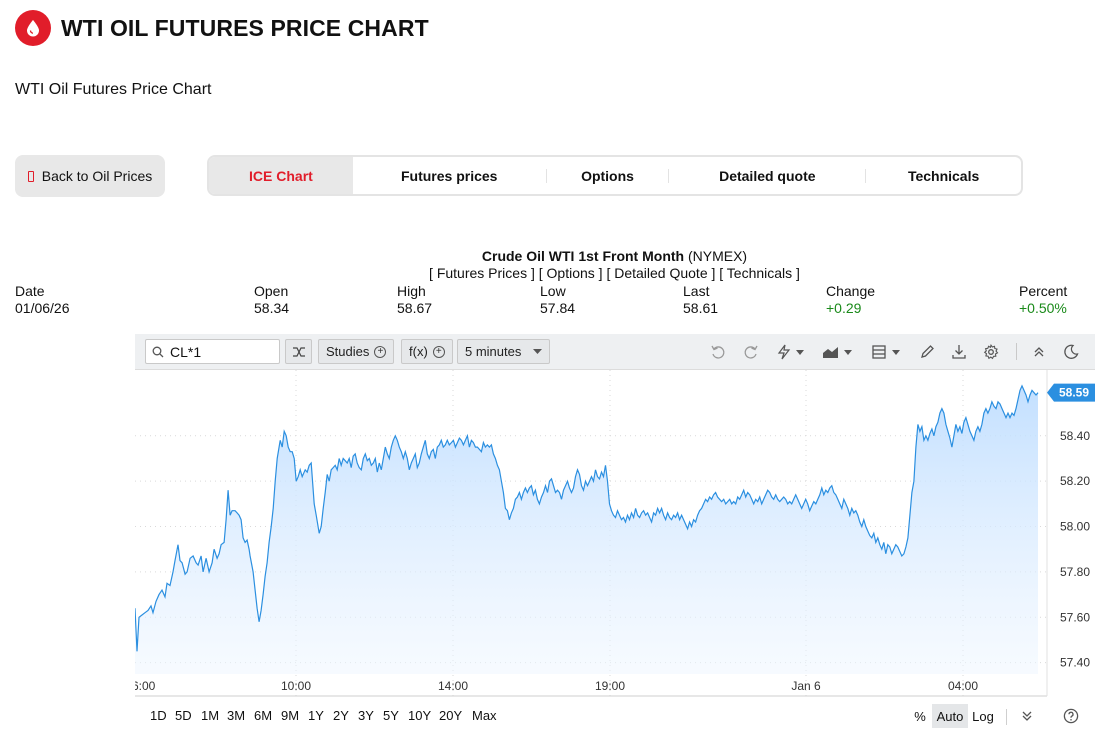 This screenshot has height=736, width=1109. I want to click on range-button-10y: 10Y, so click(420, 715).